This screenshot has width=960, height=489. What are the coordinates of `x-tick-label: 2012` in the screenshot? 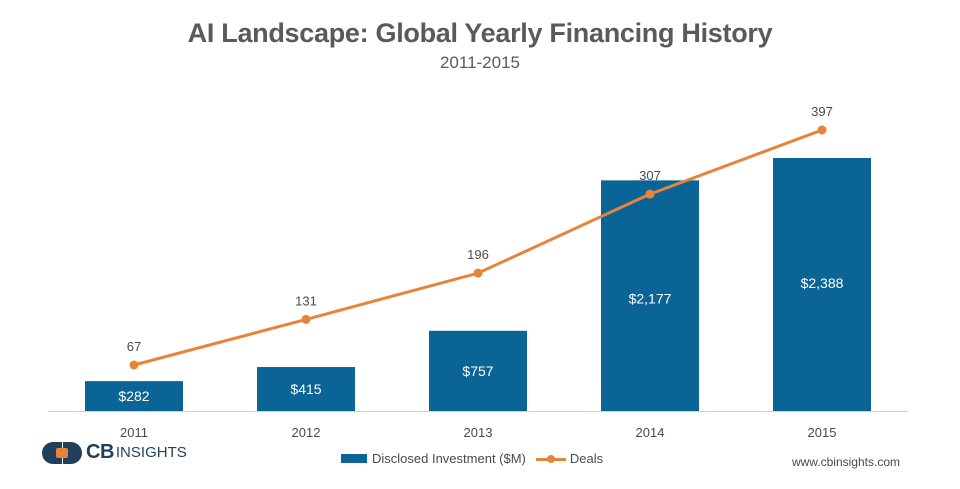 It's located at (306, 432).